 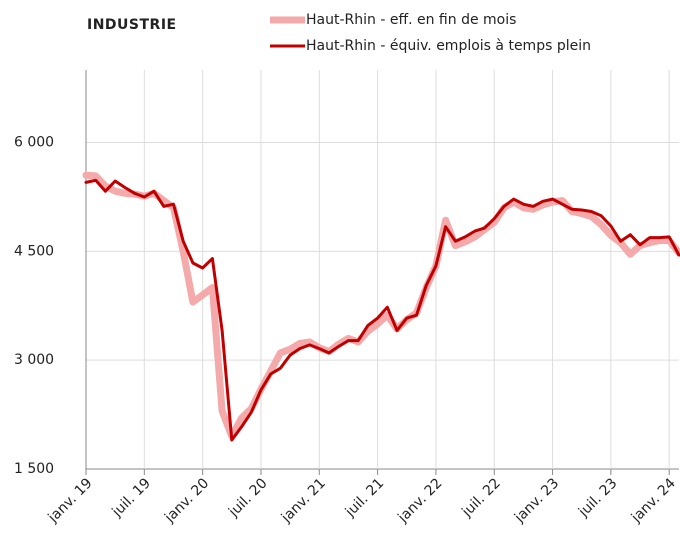 What do you see at coordinates (70, 500) in the screenshot?
I see `x-tick-label: janv. 19` at bounding box center [70, 500].